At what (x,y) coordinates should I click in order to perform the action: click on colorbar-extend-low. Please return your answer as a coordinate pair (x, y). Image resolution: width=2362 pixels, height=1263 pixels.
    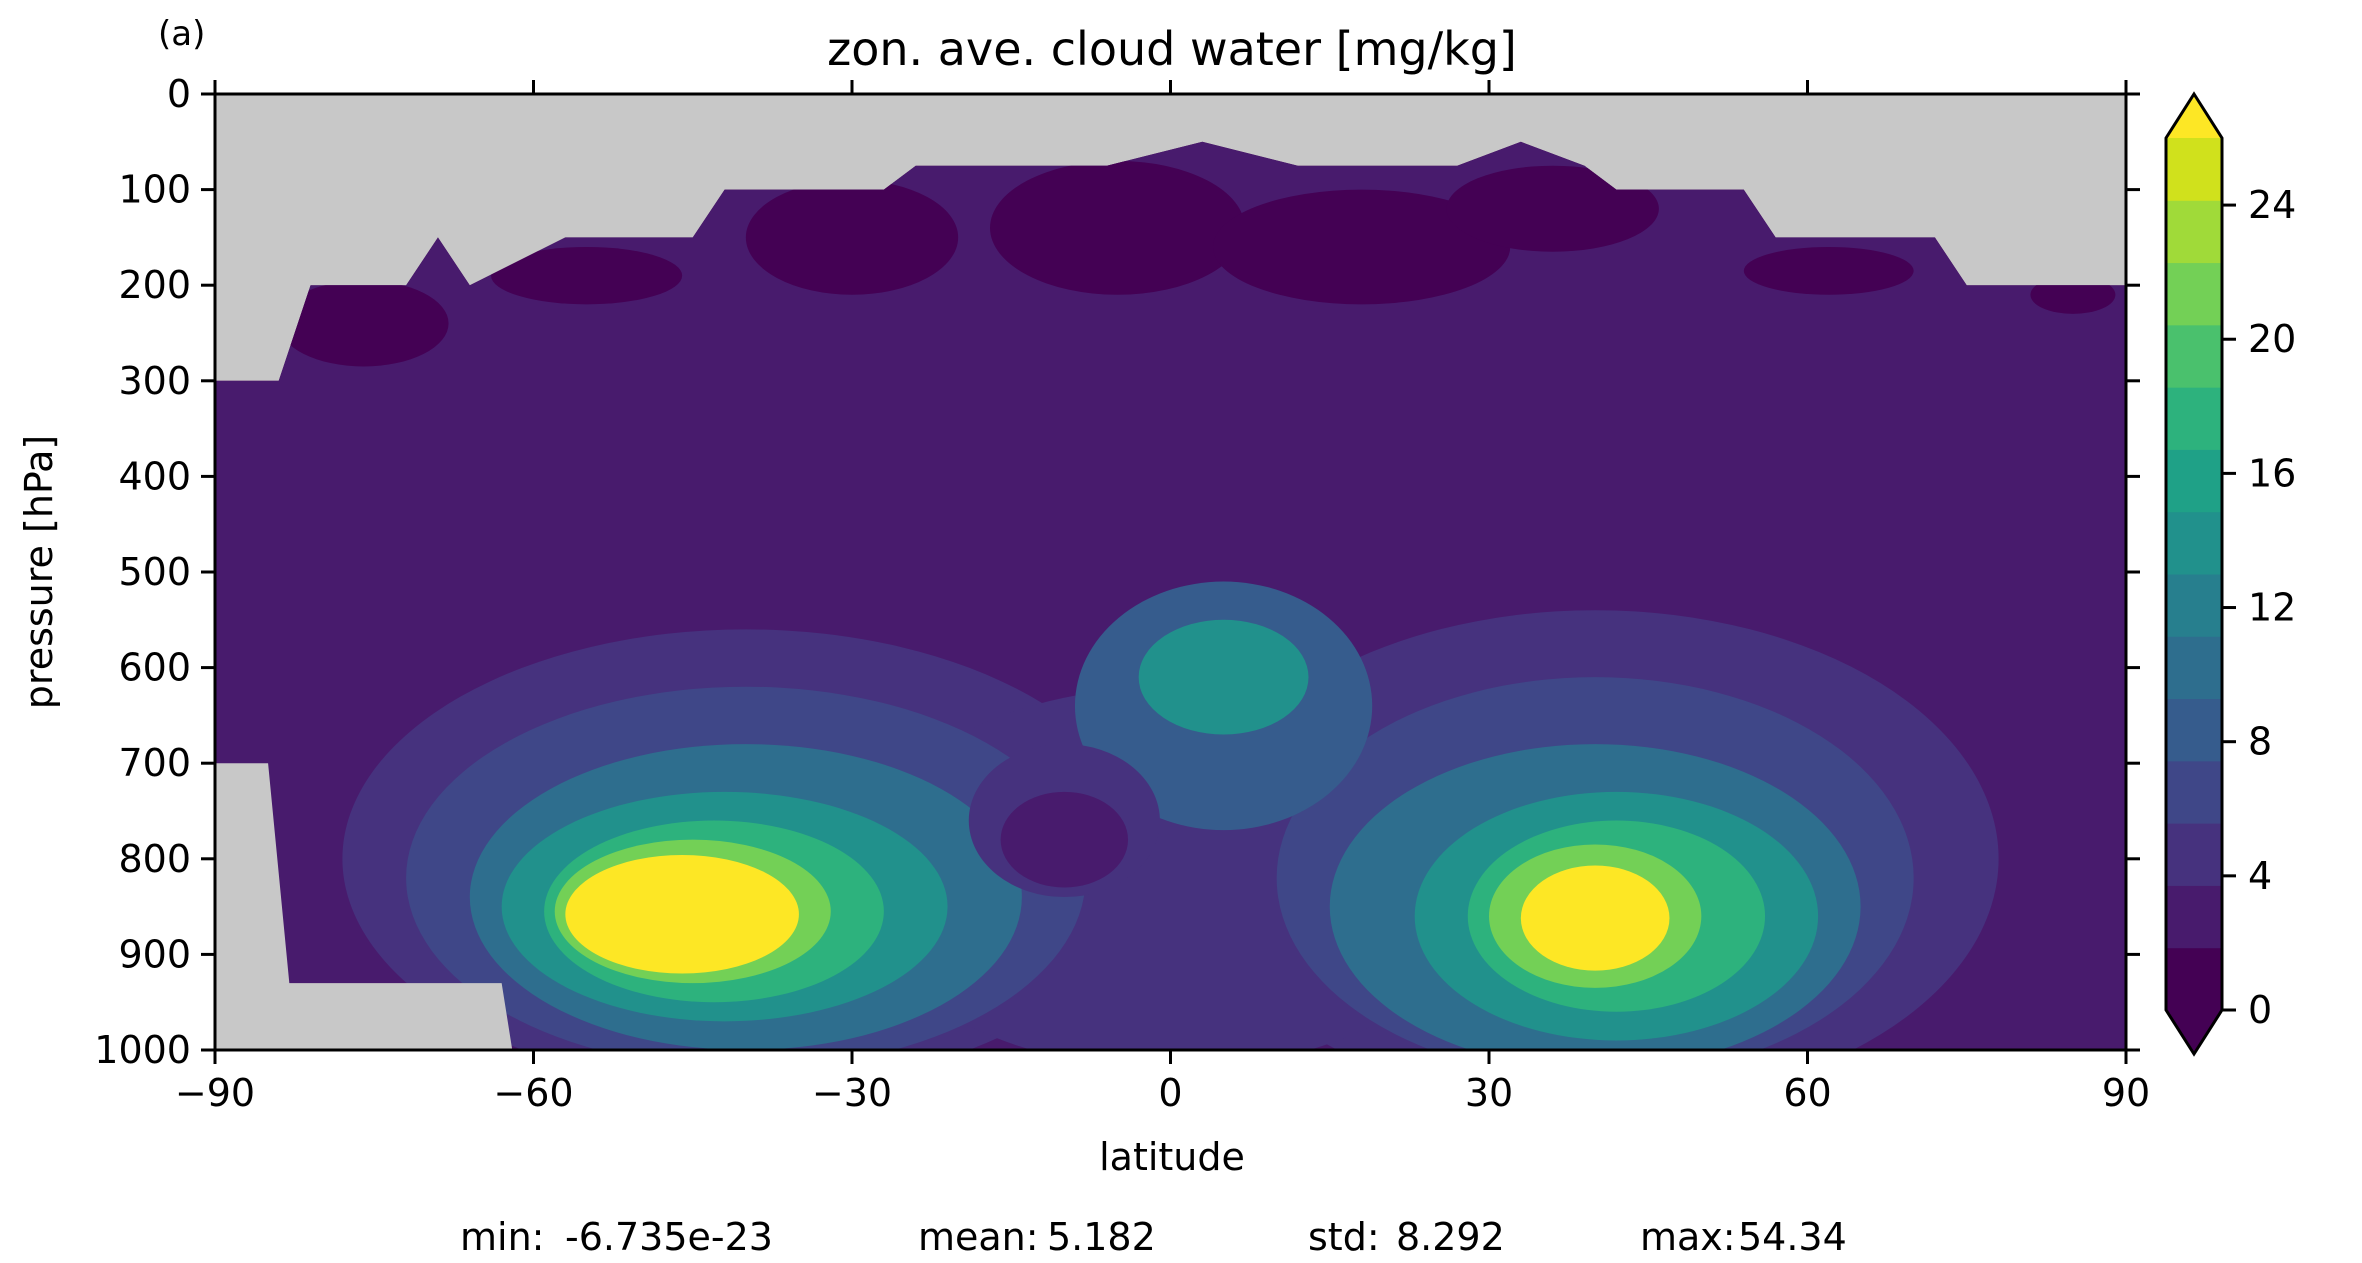
    Looking at the image, I should click on (2194, 1032).